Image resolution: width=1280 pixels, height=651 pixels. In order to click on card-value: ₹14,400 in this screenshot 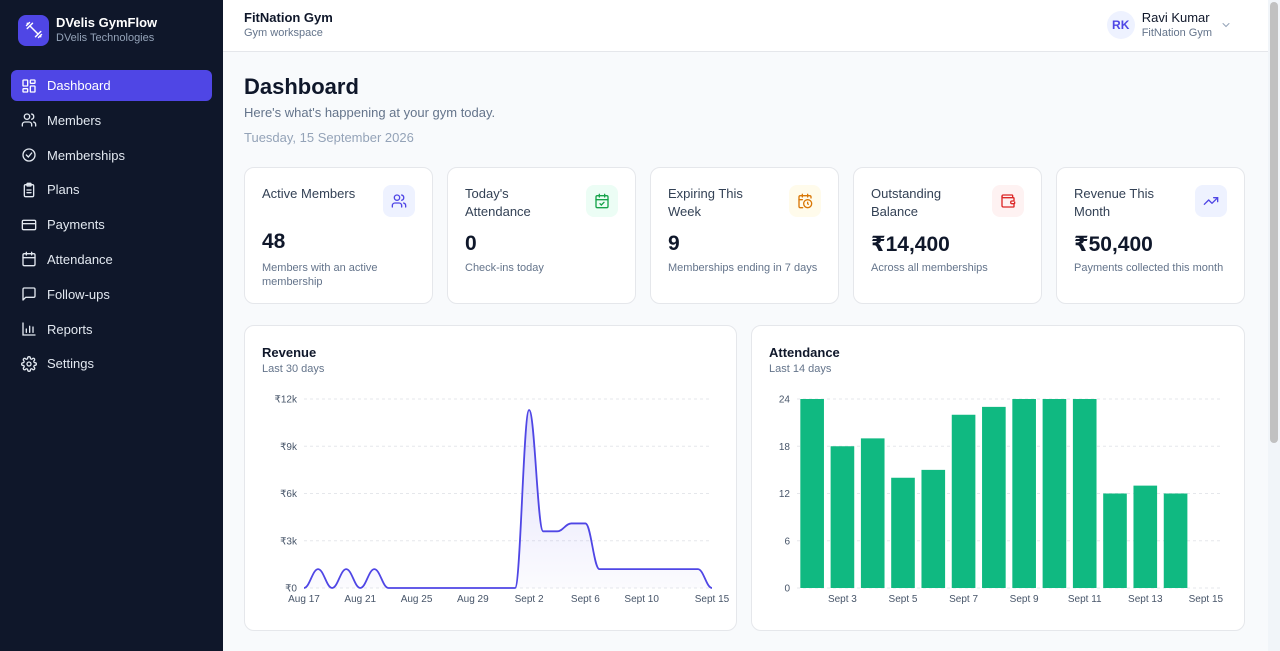, I will do `click(910, 244)`.